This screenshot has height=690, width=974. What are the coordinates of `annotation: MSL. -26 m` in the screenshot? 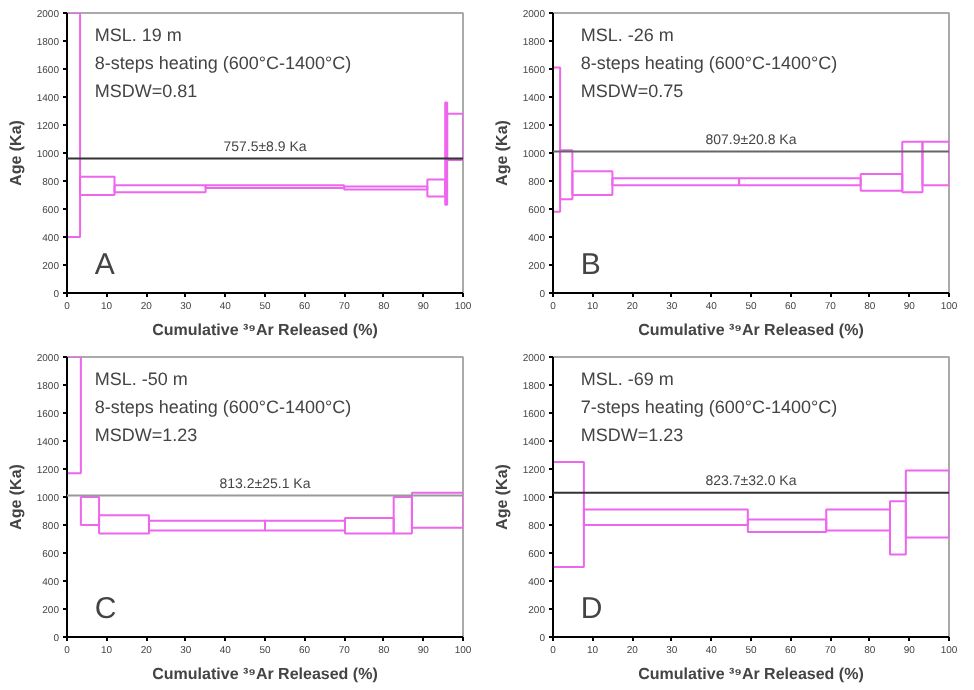 It's located at (627, 35).